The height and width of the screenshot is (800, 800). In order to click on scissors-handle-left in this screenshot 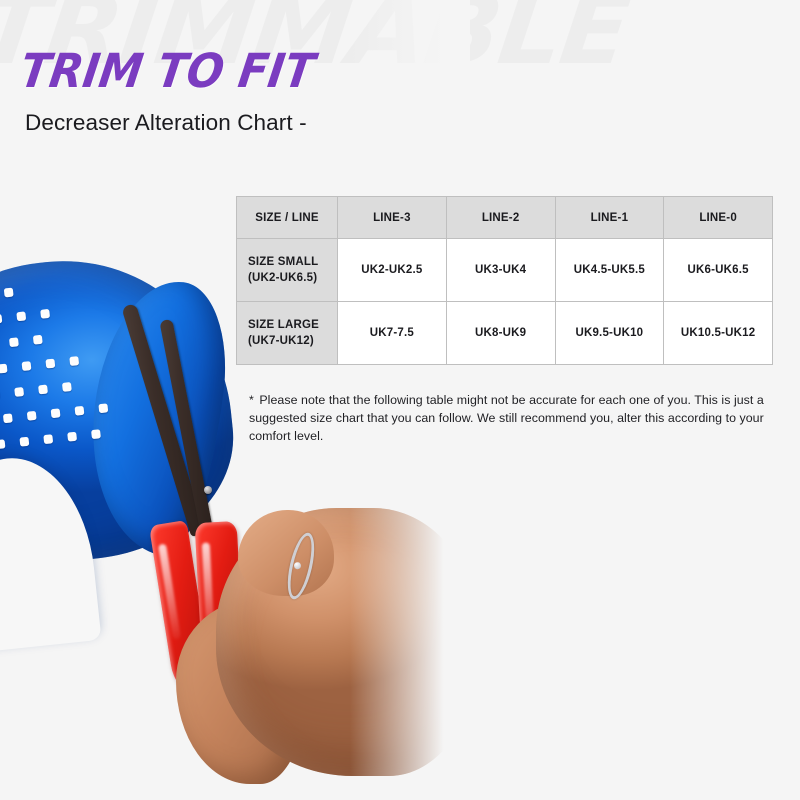, I will do `click(181, 607)`.